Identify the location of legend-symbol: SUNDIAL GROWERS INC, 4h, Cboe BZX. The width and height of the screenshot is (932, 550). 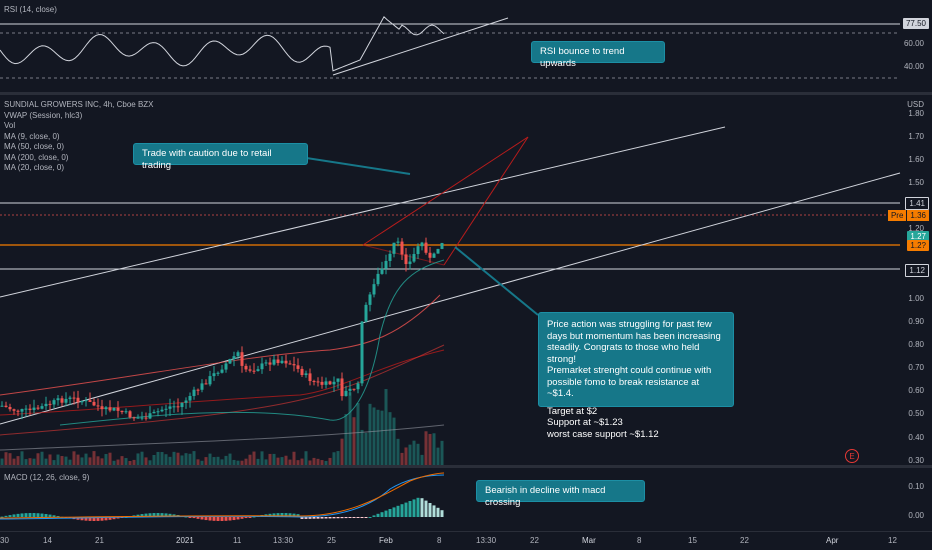
(79, 104).